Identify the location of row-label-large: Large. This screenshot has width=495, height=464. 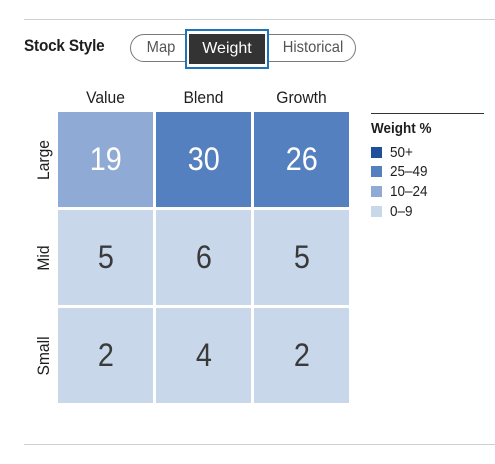
(43, 160).